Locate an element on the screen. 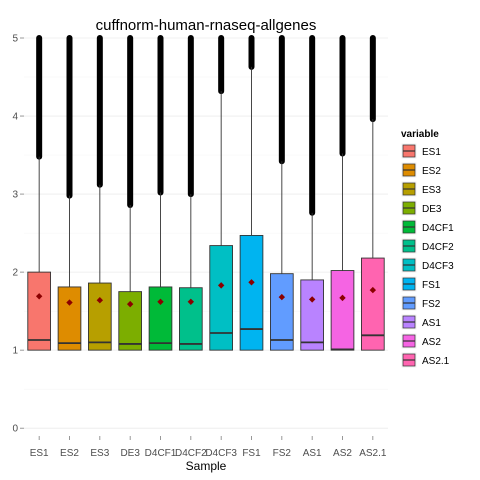 The width and height of the screenshot is (480, 480). legend-item-FS1: FS1 is located at coordinates (420, 284).